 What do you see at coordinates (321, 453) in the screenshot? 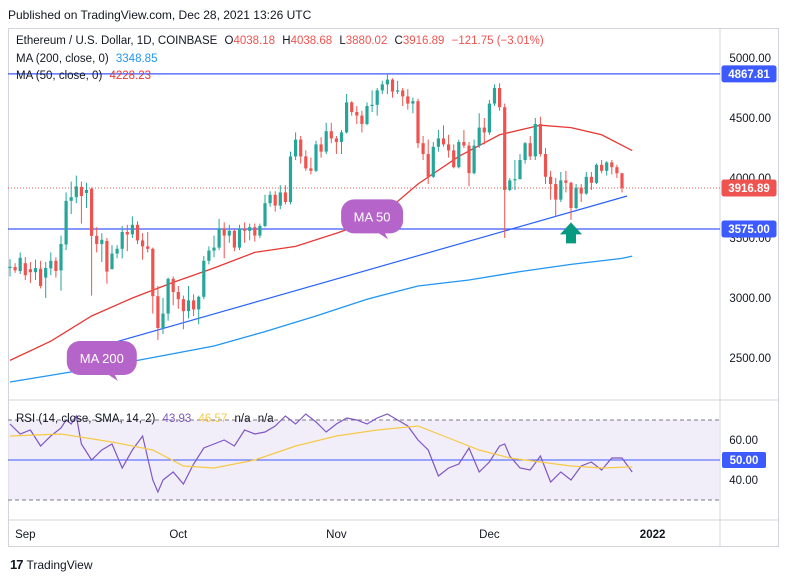
I see `rsi-line` at bounding box center [321, 453].